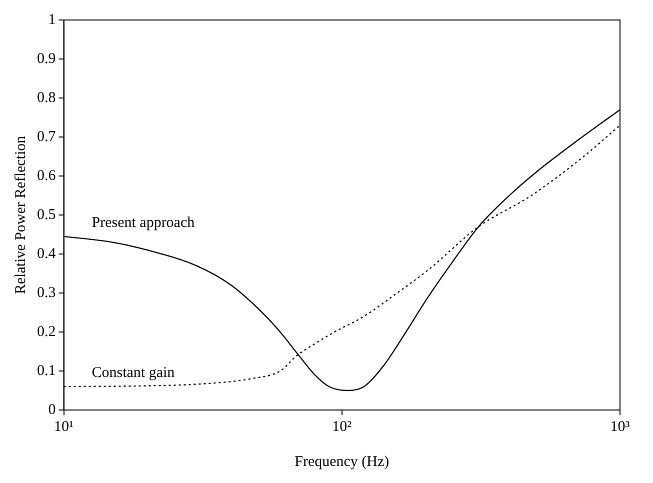 The height and width of the screenshot is (483, 653). Describe the element at coordinates (20, 214) in the screenshot. I see `y-axis-title: Relative Power Reflection` at that location.